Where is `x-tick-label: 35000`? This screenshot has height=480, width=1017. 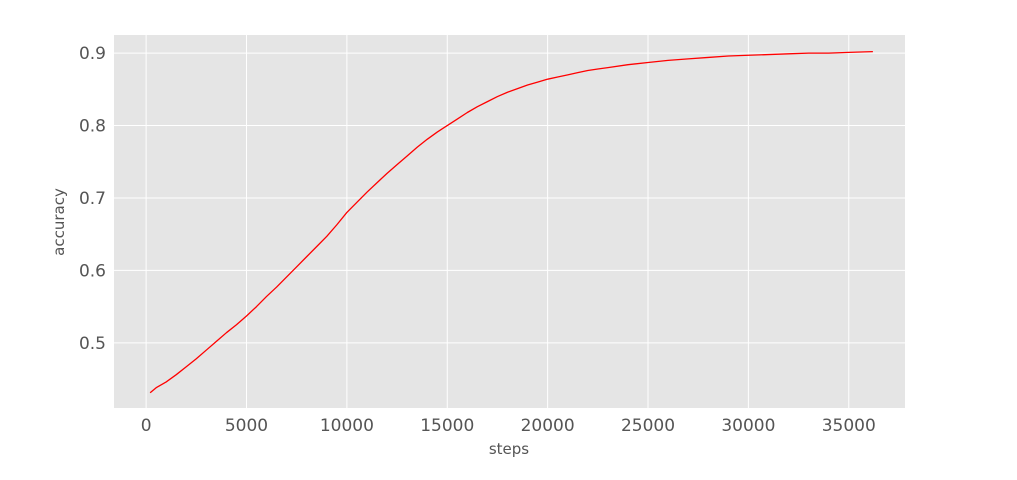
x-tick-label: 35000 is located at coordinates (849, 426).